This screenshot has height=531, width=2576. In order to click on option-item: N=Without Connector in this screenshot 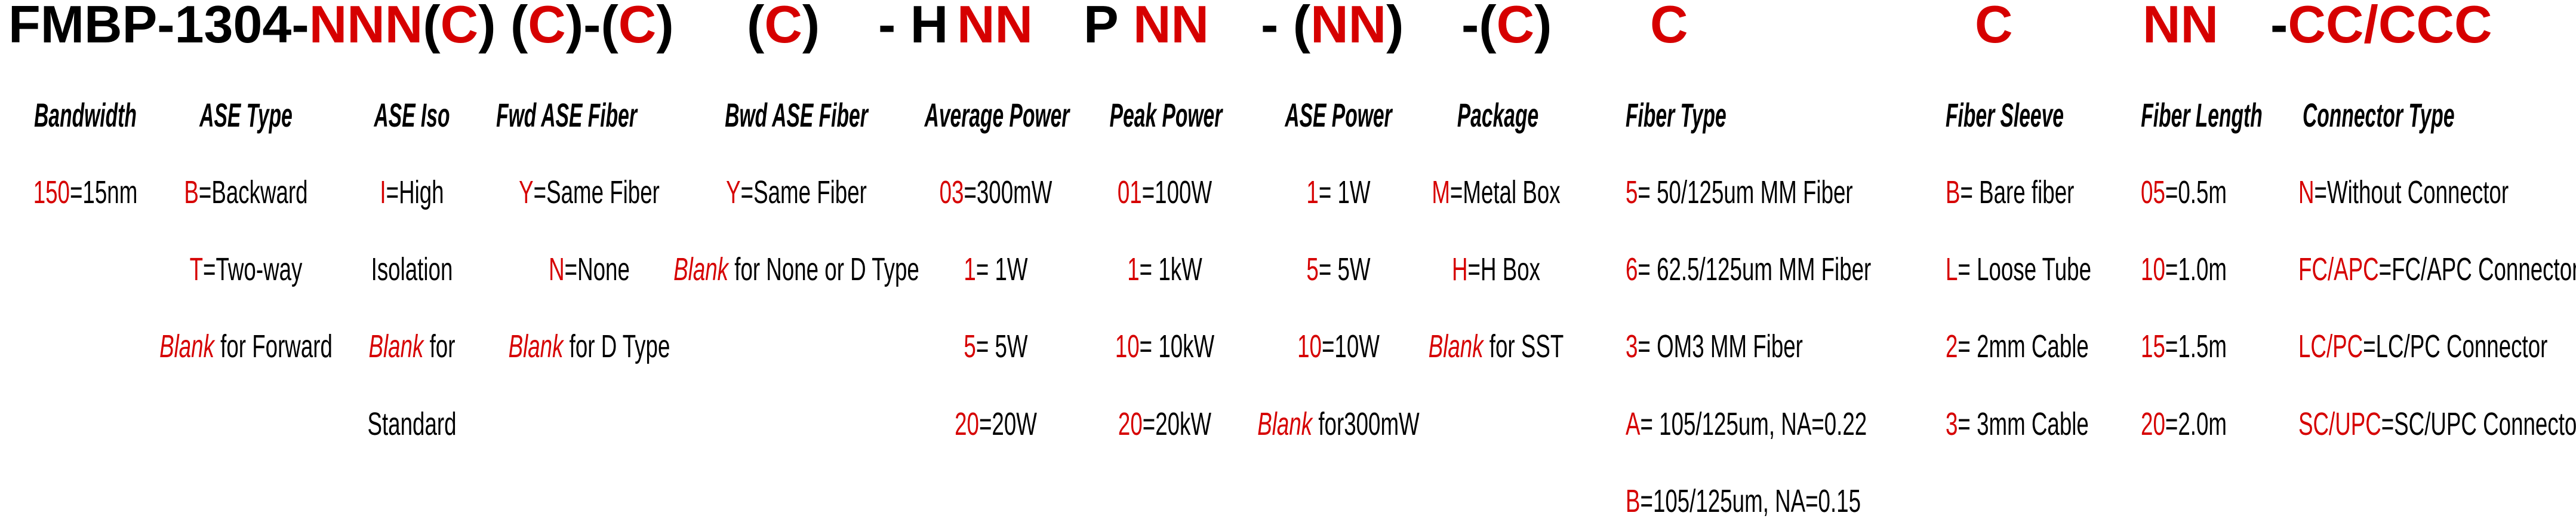, I will do `click(2403, 192)`.